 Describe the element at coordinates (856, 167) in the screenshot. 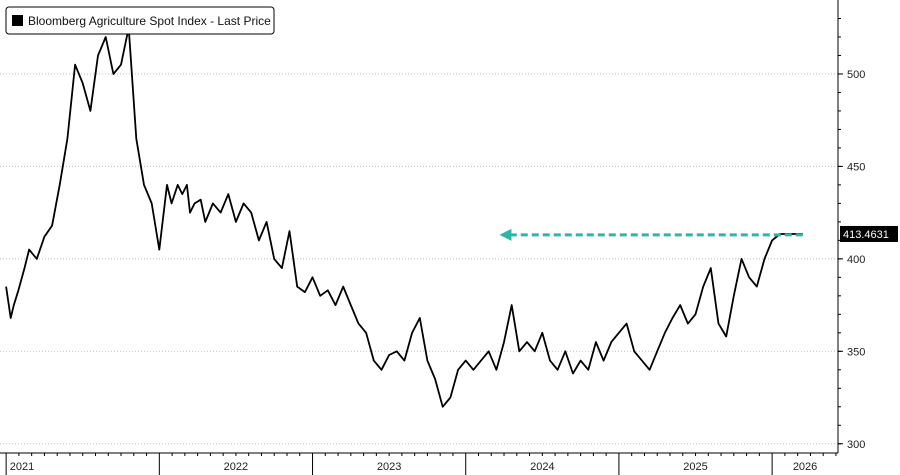

I see `y-tick-label: 450` at that location.